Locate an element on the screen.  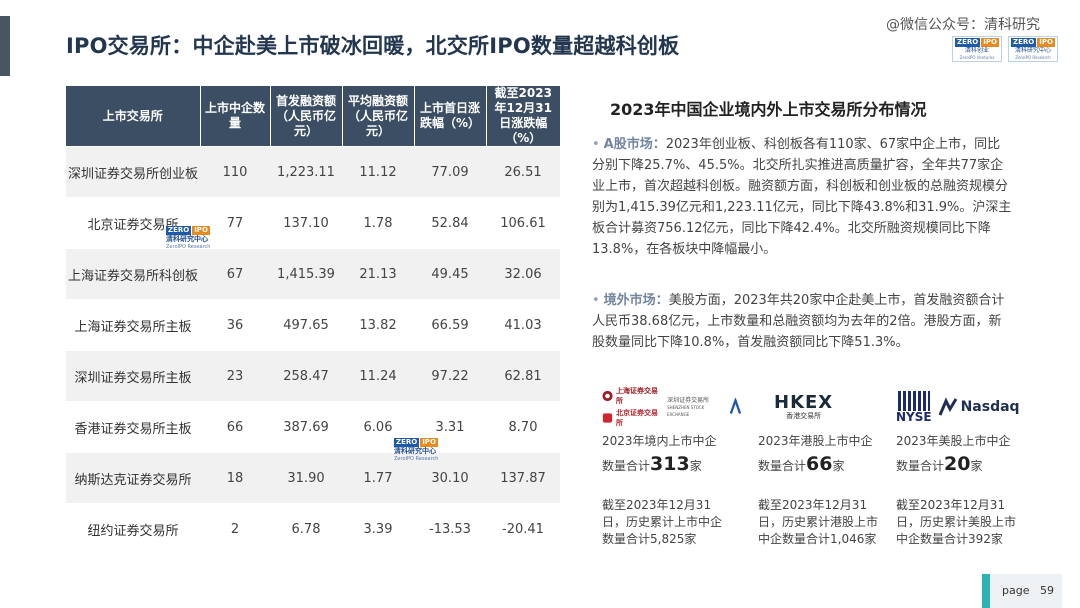
table-row: 纽约证券交易所 2 6.78 3.39 -13.53 -20.41 is located at coordinates (313, 529).